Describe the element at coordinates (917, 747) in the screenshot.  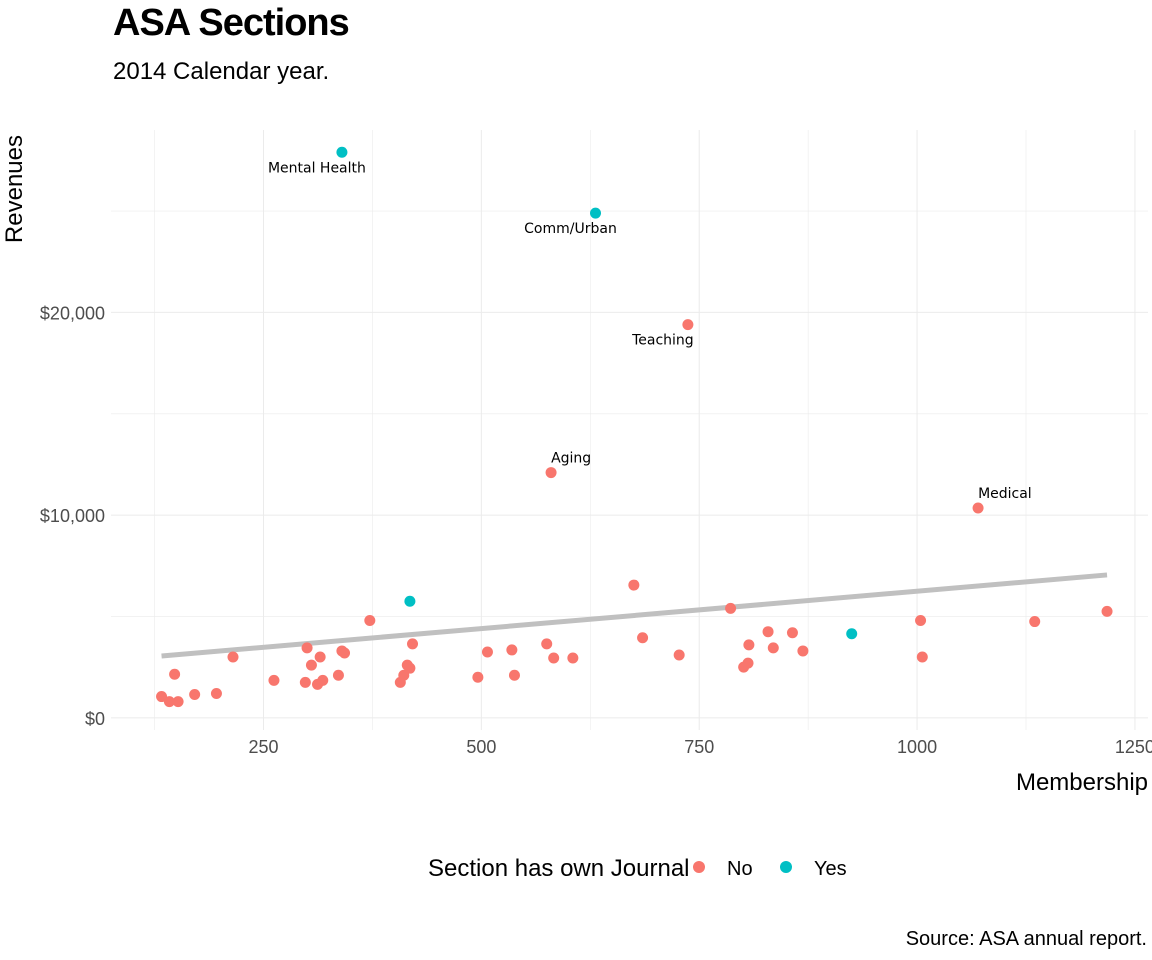
I see `x-tick-label: 1000` at that location.